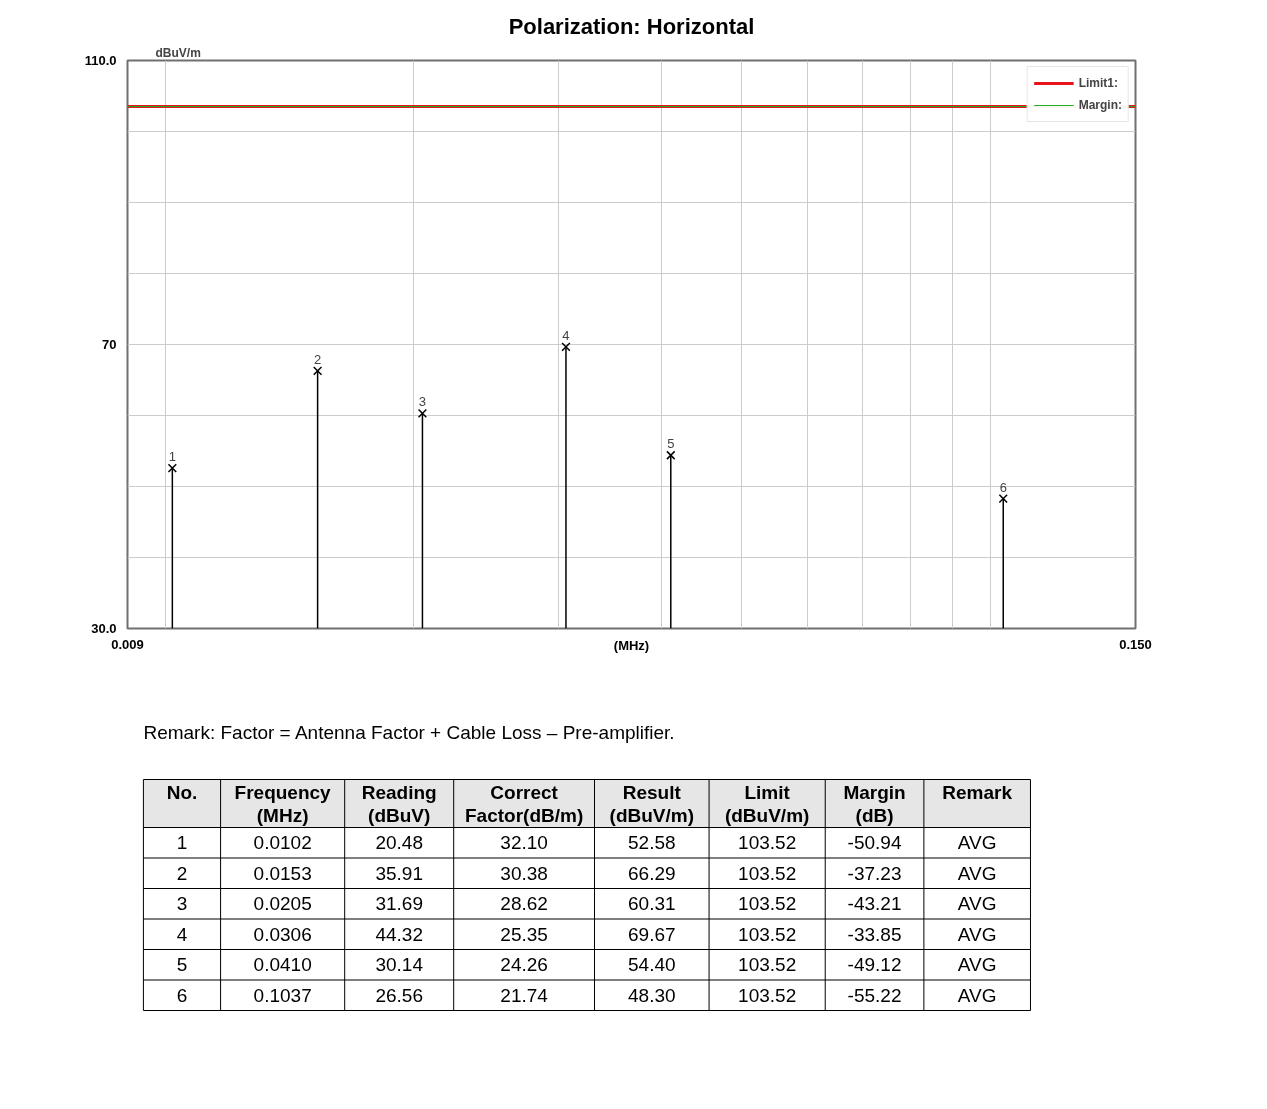  I want to click on annotation: 5, so click(671, 444).